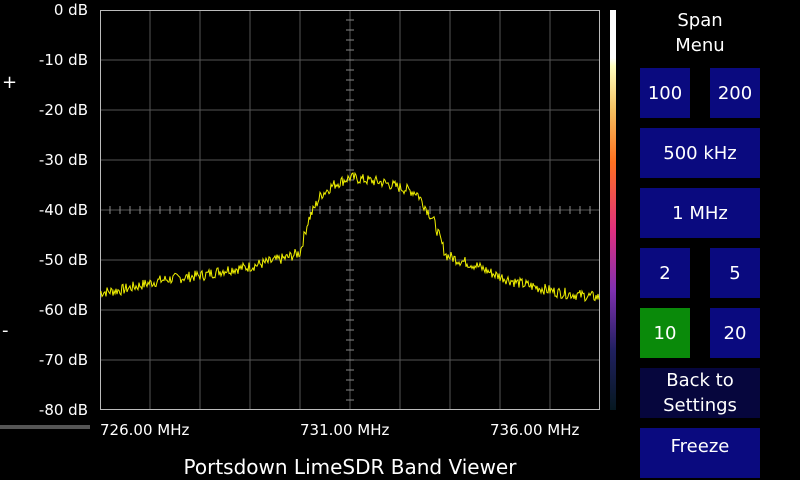 Image resolution: width=800 pixels, height=480 pixels. I want to click on y-tick-label: -70 dB, so click(63, 360).